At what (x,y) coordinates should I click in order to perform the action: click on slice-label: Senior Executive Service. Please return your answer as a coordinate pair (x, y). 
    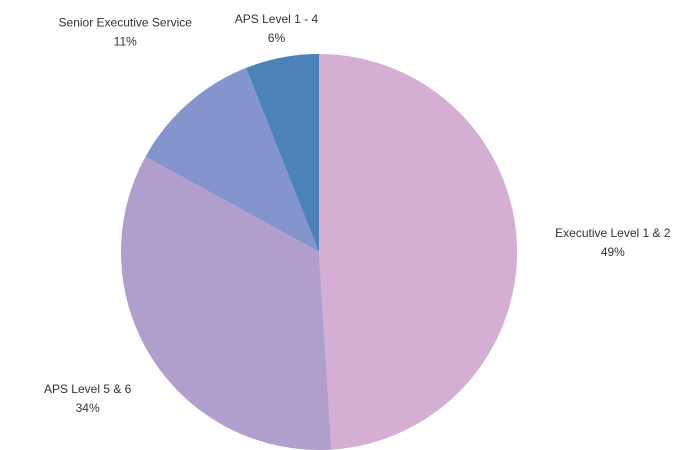
    Looking at the image, I should click on (126, 22).